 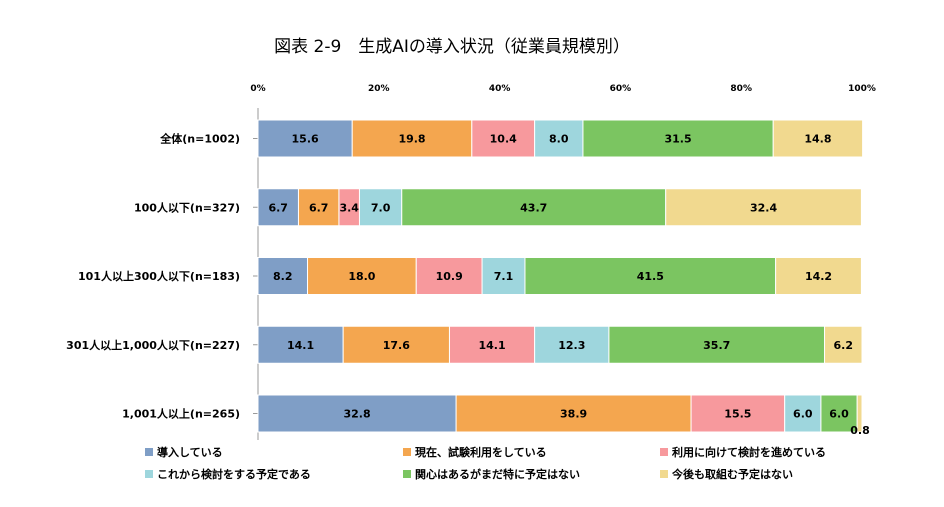 What do you see at coordinates (199, 139) in the screenshot?
I see `category-label: 全体(n=1002)` at bounding box center [199, 139].